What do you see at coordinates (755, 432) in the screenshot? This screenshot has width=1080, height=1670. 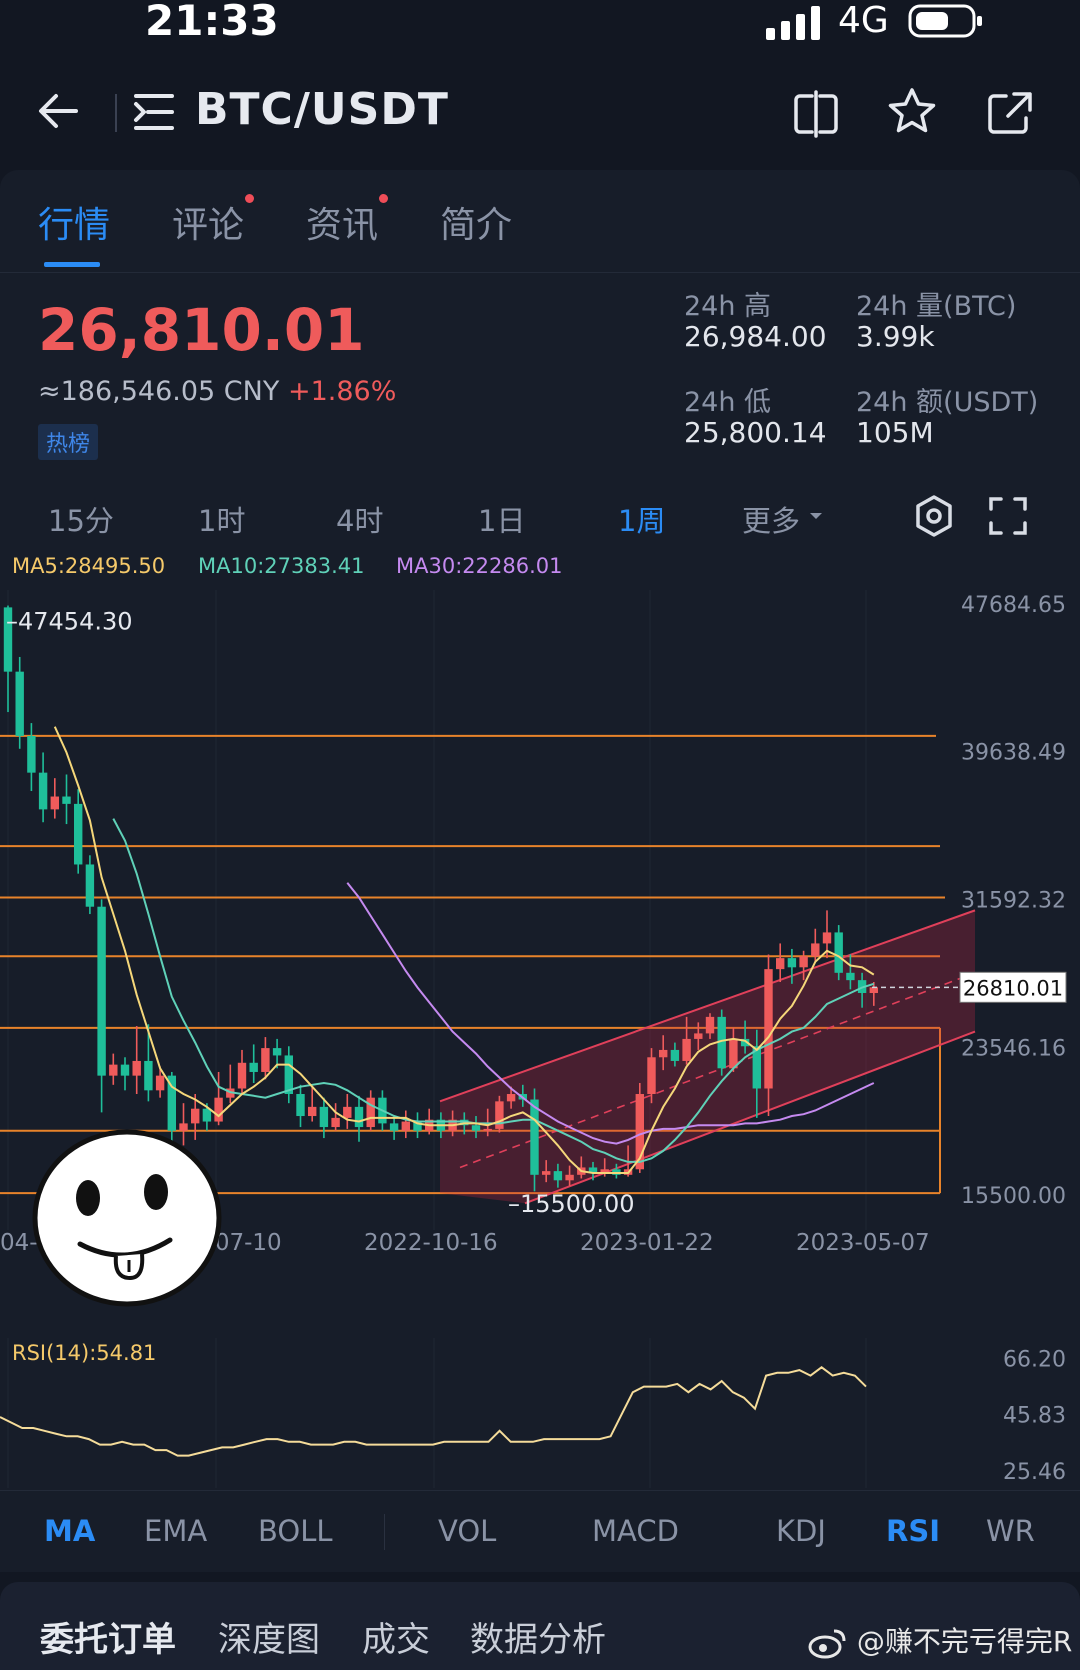 I see `low-value: 25,800.14` at bounding box center [755, 432].